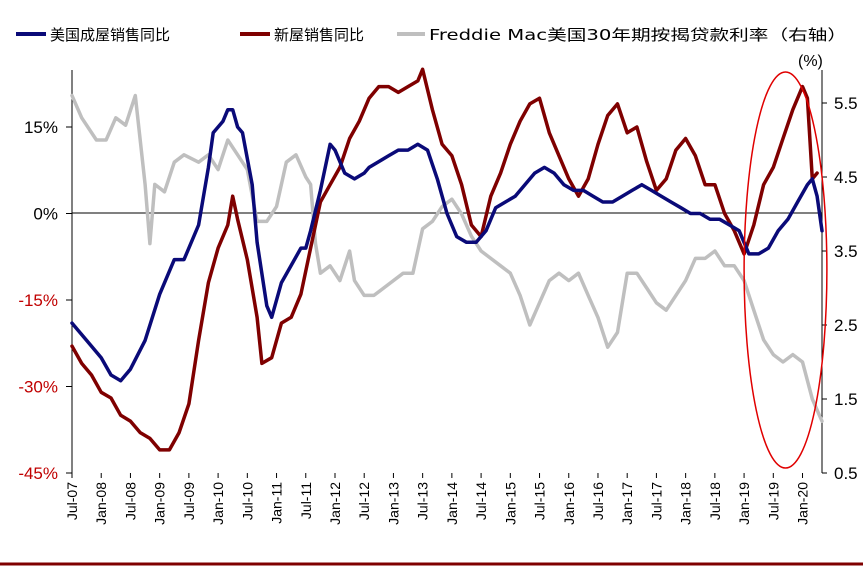 Image resolution: width=863 pixels, height=567 pixels. I want to click on x-tick-label-jul-10: Jul-10, so click(247, 501).